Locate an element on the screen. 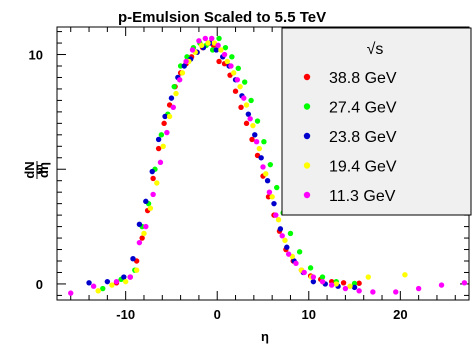 The image size is (472, 350). legend-label: 38.8 GeV is located at coordinates (363, 78).